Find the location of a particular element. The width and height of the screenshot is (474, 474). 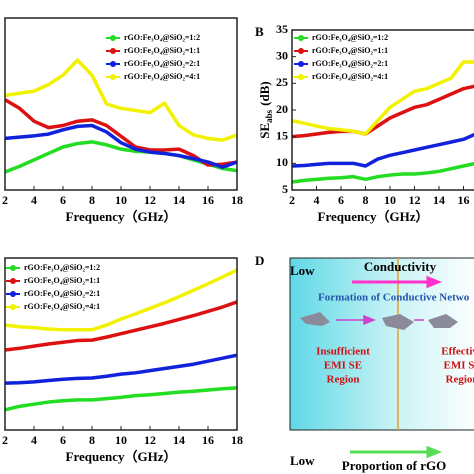

y-label-unit: (dB) is located at coordinates (264, 93).